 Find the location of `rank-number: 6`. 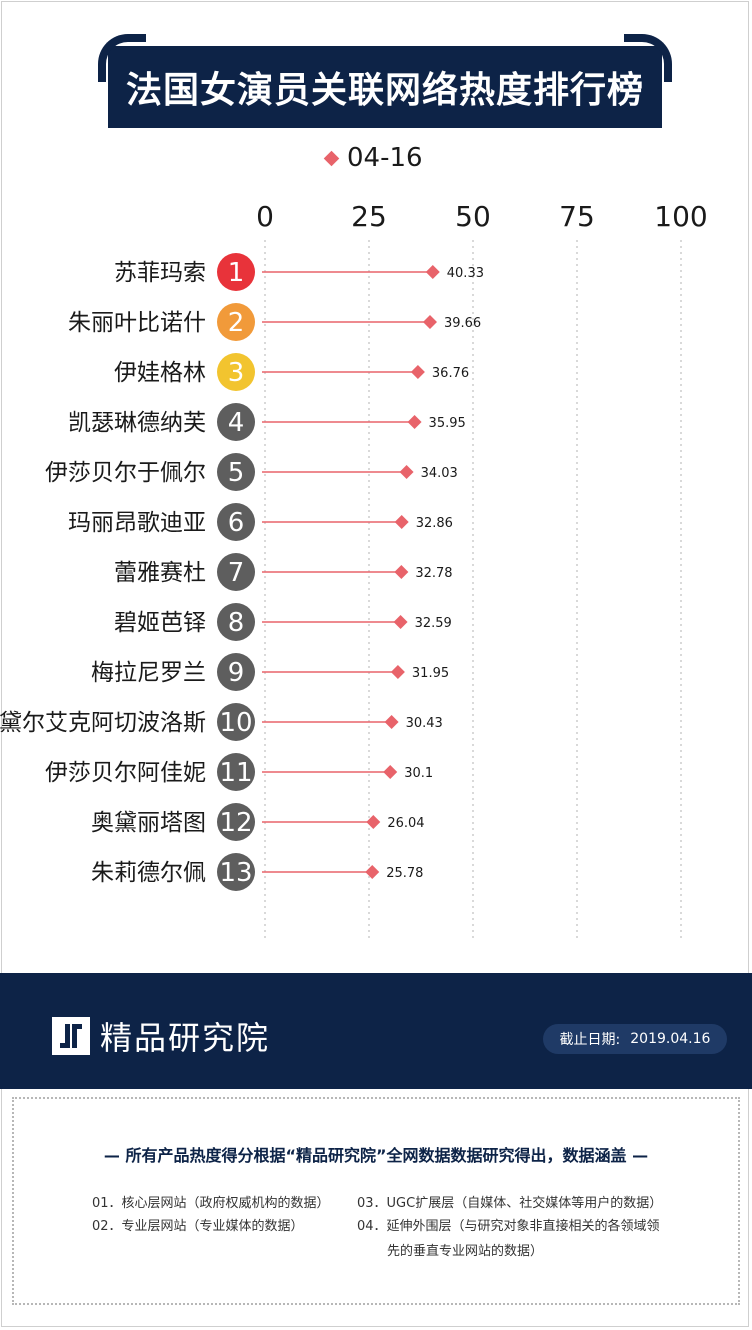

rank-number: 6 is located at coordinates (236, 523).